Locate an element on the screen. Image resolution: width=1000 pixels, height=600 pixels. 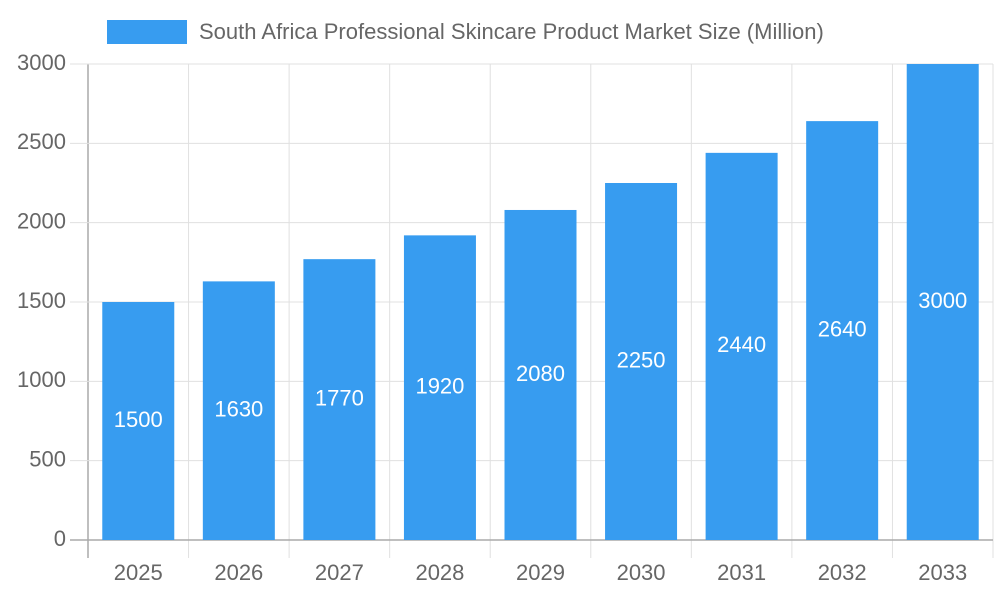
x-tick-label: 2027 is located at coordinates (339, 572).